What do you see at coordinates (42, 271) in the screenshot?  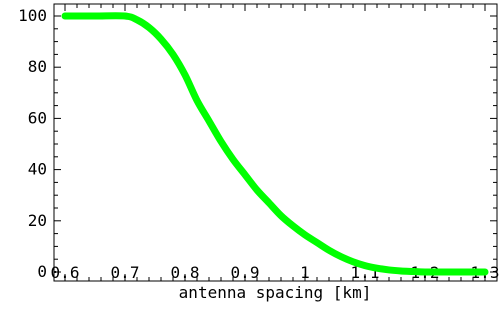 I see `y-tick-label: 0` at bounding box center [42, 271].